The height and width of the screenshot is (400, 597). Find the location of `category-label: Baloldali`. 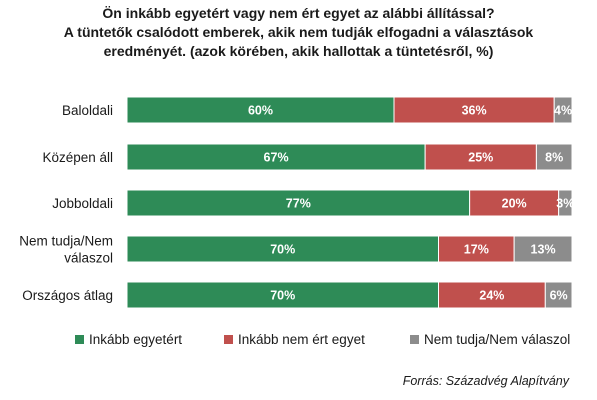

category-label: Baloldali is located at coordinates (87, 110).